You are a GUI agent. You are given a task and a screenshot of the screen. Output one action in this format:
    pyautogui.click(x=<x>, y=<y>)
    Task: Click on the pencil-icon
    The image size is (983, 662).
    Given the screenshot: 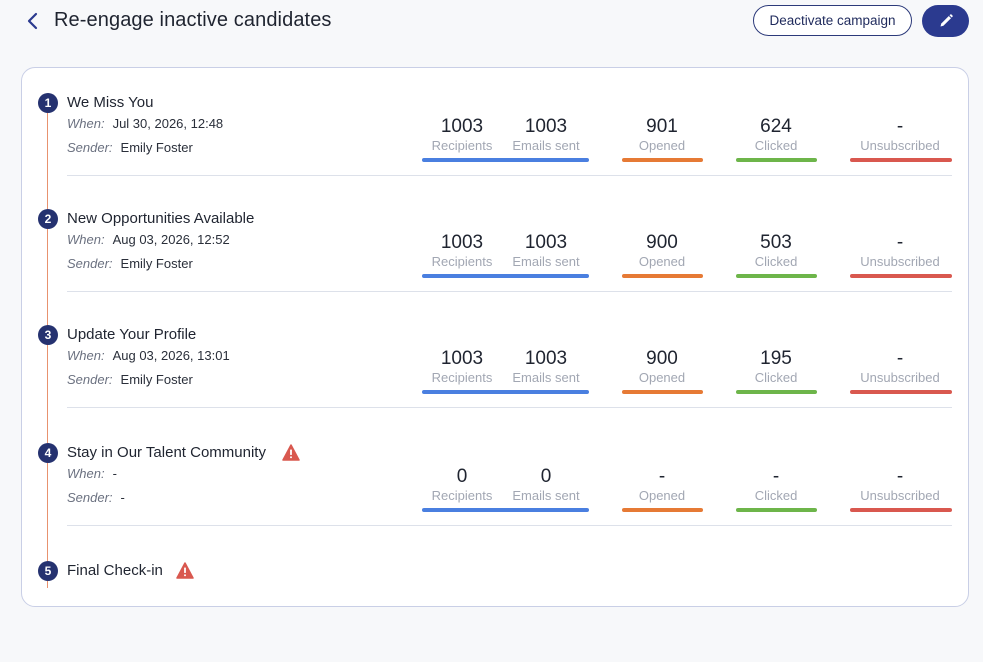 What is the action you would take?
    pyautogui.click(x=946, y=20)
    